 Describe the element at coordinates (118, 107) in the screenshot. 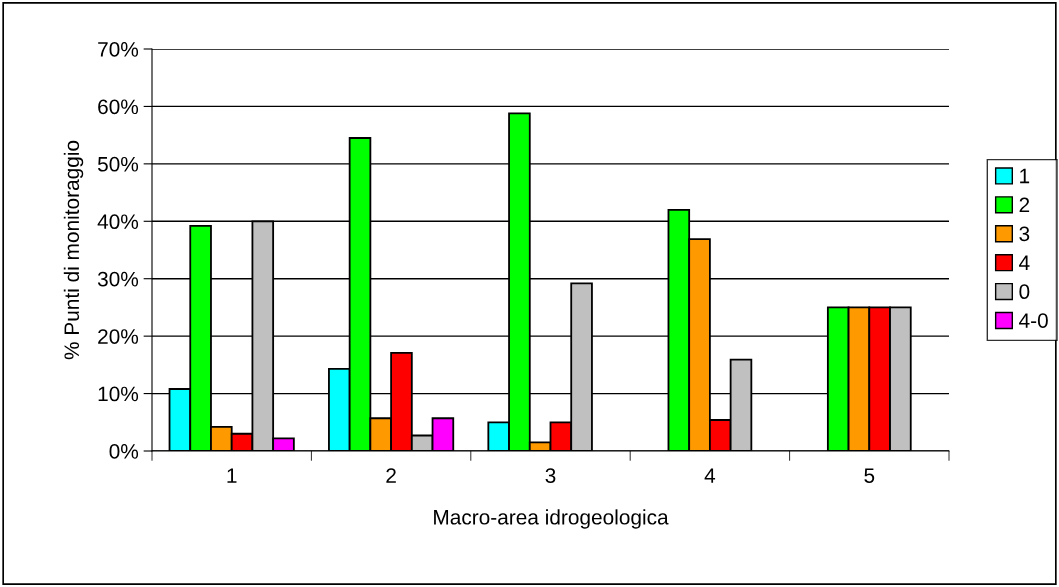

I see `y-tick-label: 60%` at that location.